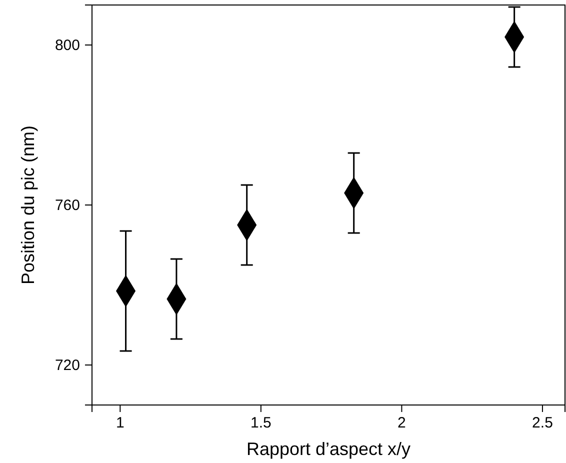 The height and width of the screenshot is (463, 566). I want to click on y-axis-title: Position du pic (nm), so click(28, 205).